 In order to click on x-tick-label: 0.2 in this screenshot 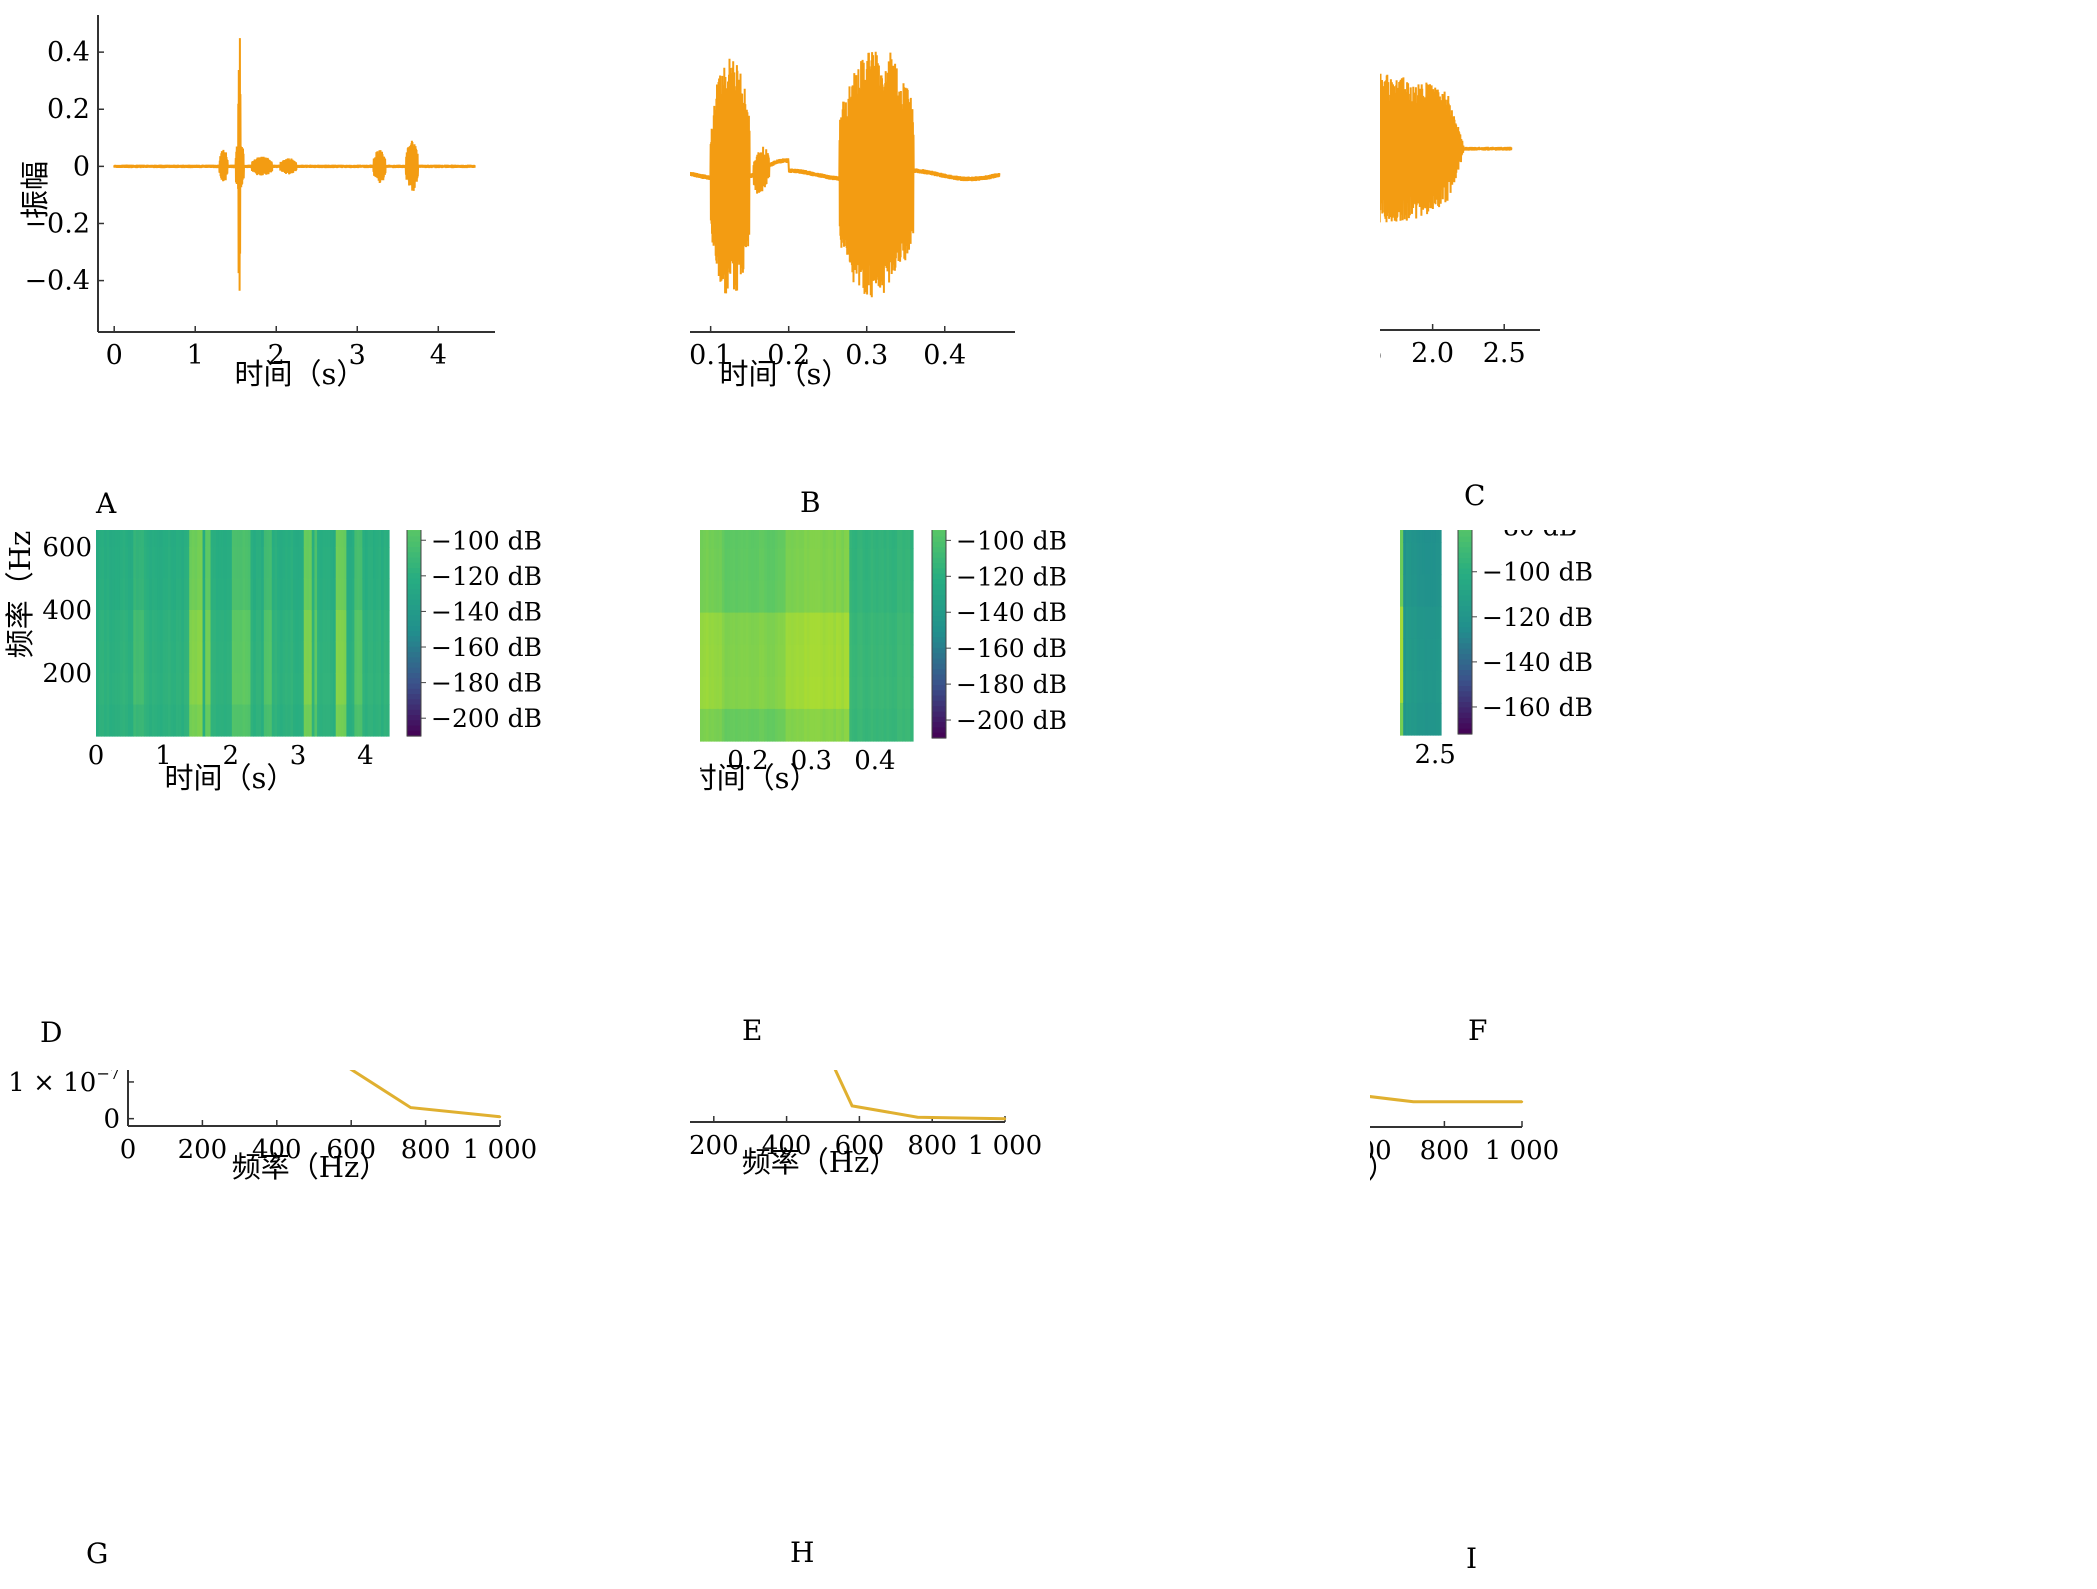, I will do `click(747, 761)`.